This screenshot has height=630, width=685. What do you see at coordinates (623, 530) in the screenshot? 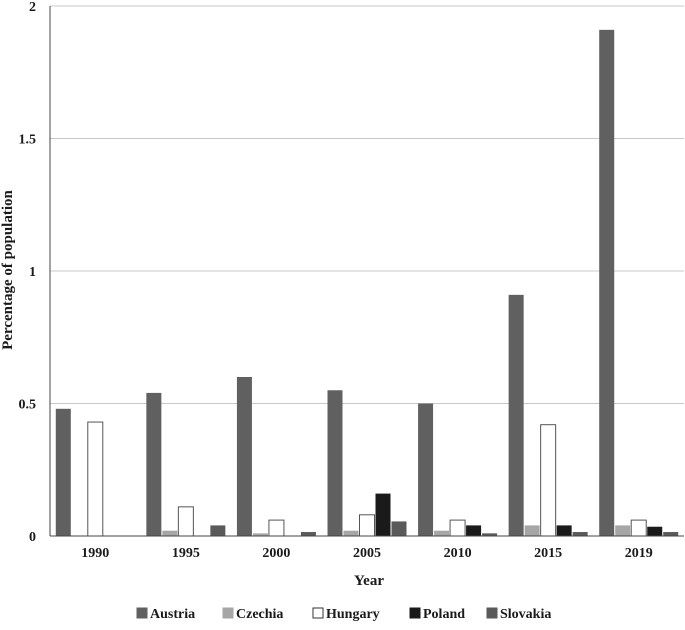
I see `bar-czechia-2019` at bounding box center [623, 530].